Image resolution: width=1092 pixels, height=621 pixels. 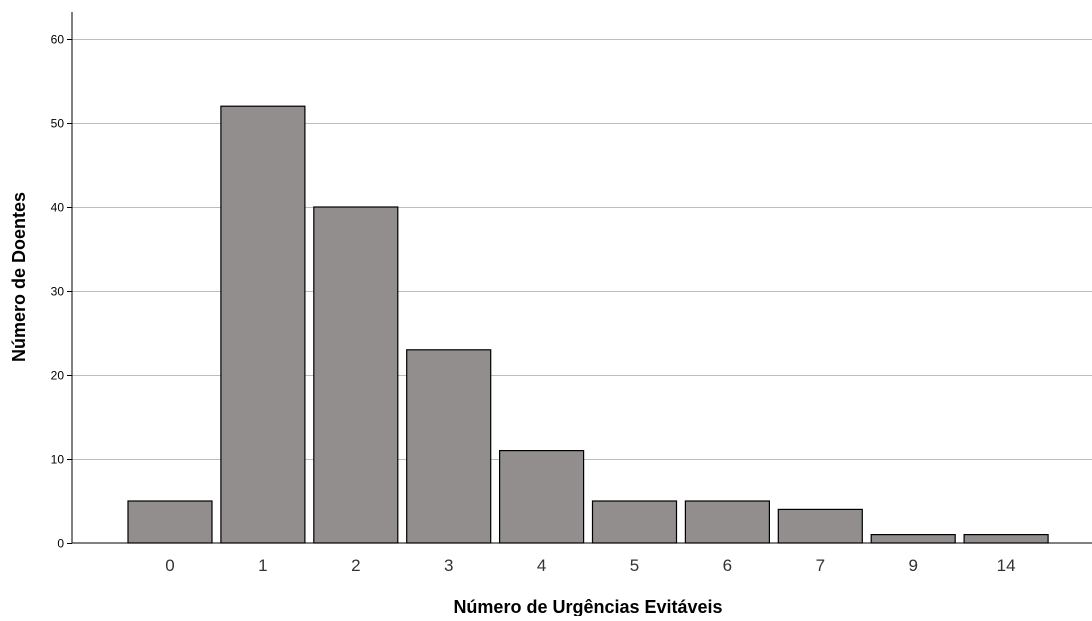 What do you see at coordinates (58, 208) in the screenshot?
I see `y-tick-label: 40` at bounding box center [58, 208].